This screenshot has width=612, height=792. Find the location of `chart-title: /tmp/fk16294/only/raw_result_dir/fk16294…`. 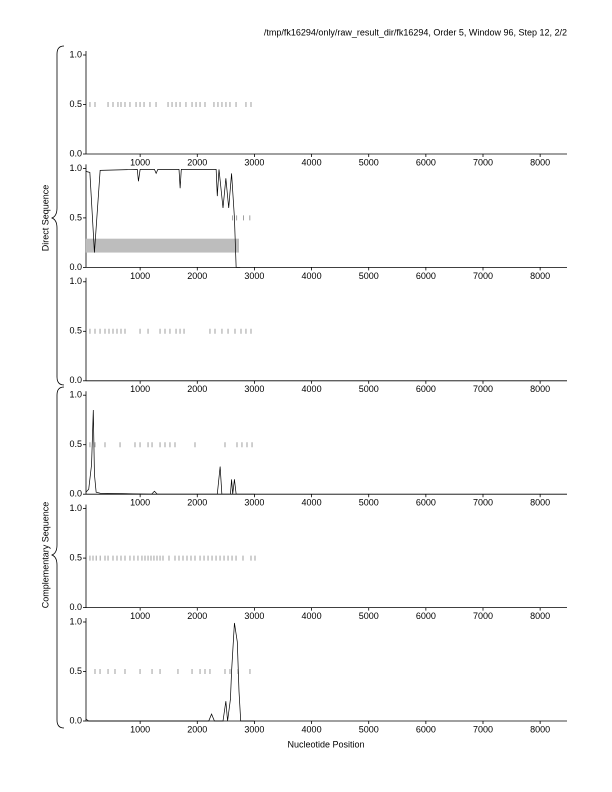

chart-title: /tmp/fk16294/only/raw_result_dir/fk16294… is located at coordinates (415, 32).